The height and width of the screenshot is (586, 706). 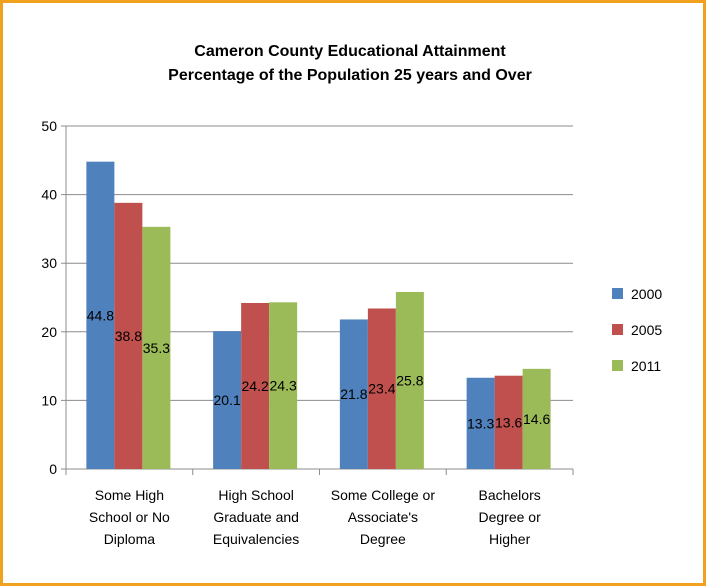 I want to click on legend-swatch-2011, so click(x=617, y=365).